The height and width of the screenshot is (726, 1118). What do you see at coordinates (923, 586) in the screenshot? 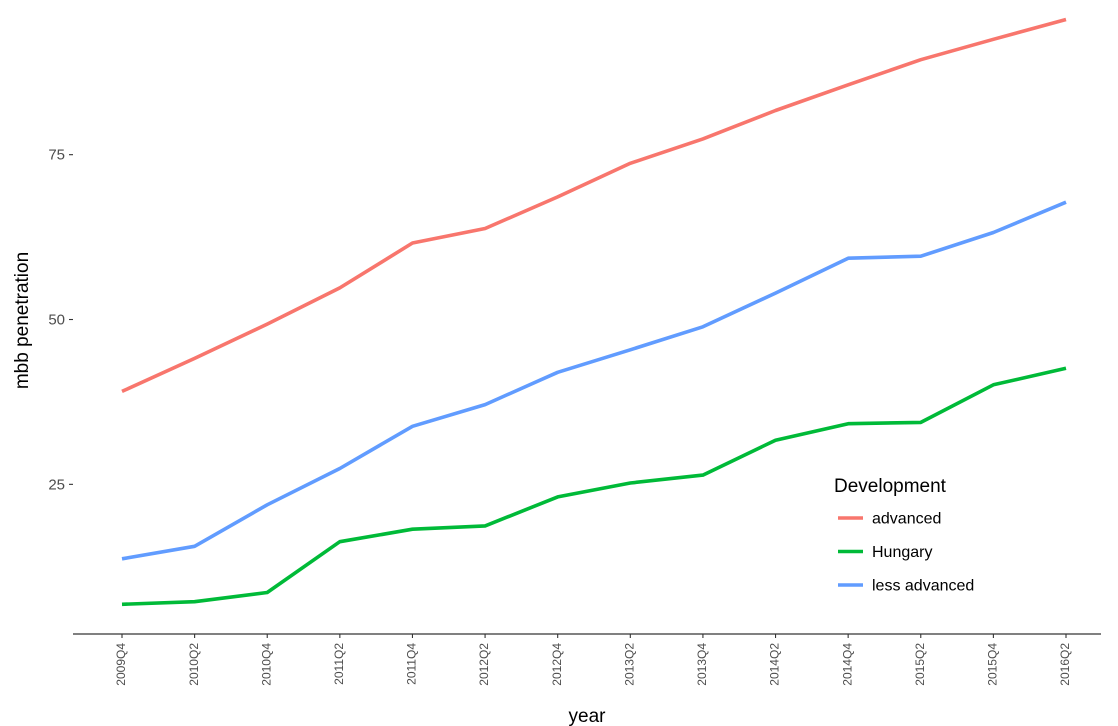
I see `legend-label-less-advanced: less advanced` at bounding box center [923, 586].